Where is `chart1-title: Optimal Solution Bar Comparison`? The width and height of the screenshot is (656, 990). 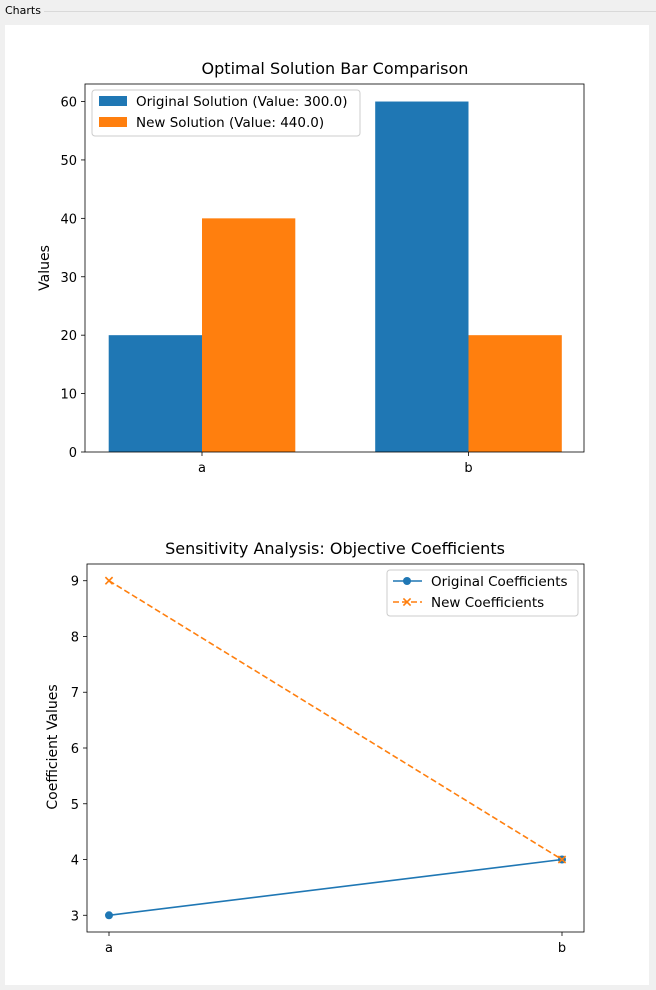 chart1-title: Optimal Solution Bar Comparison is located at coordinates (335, 68).